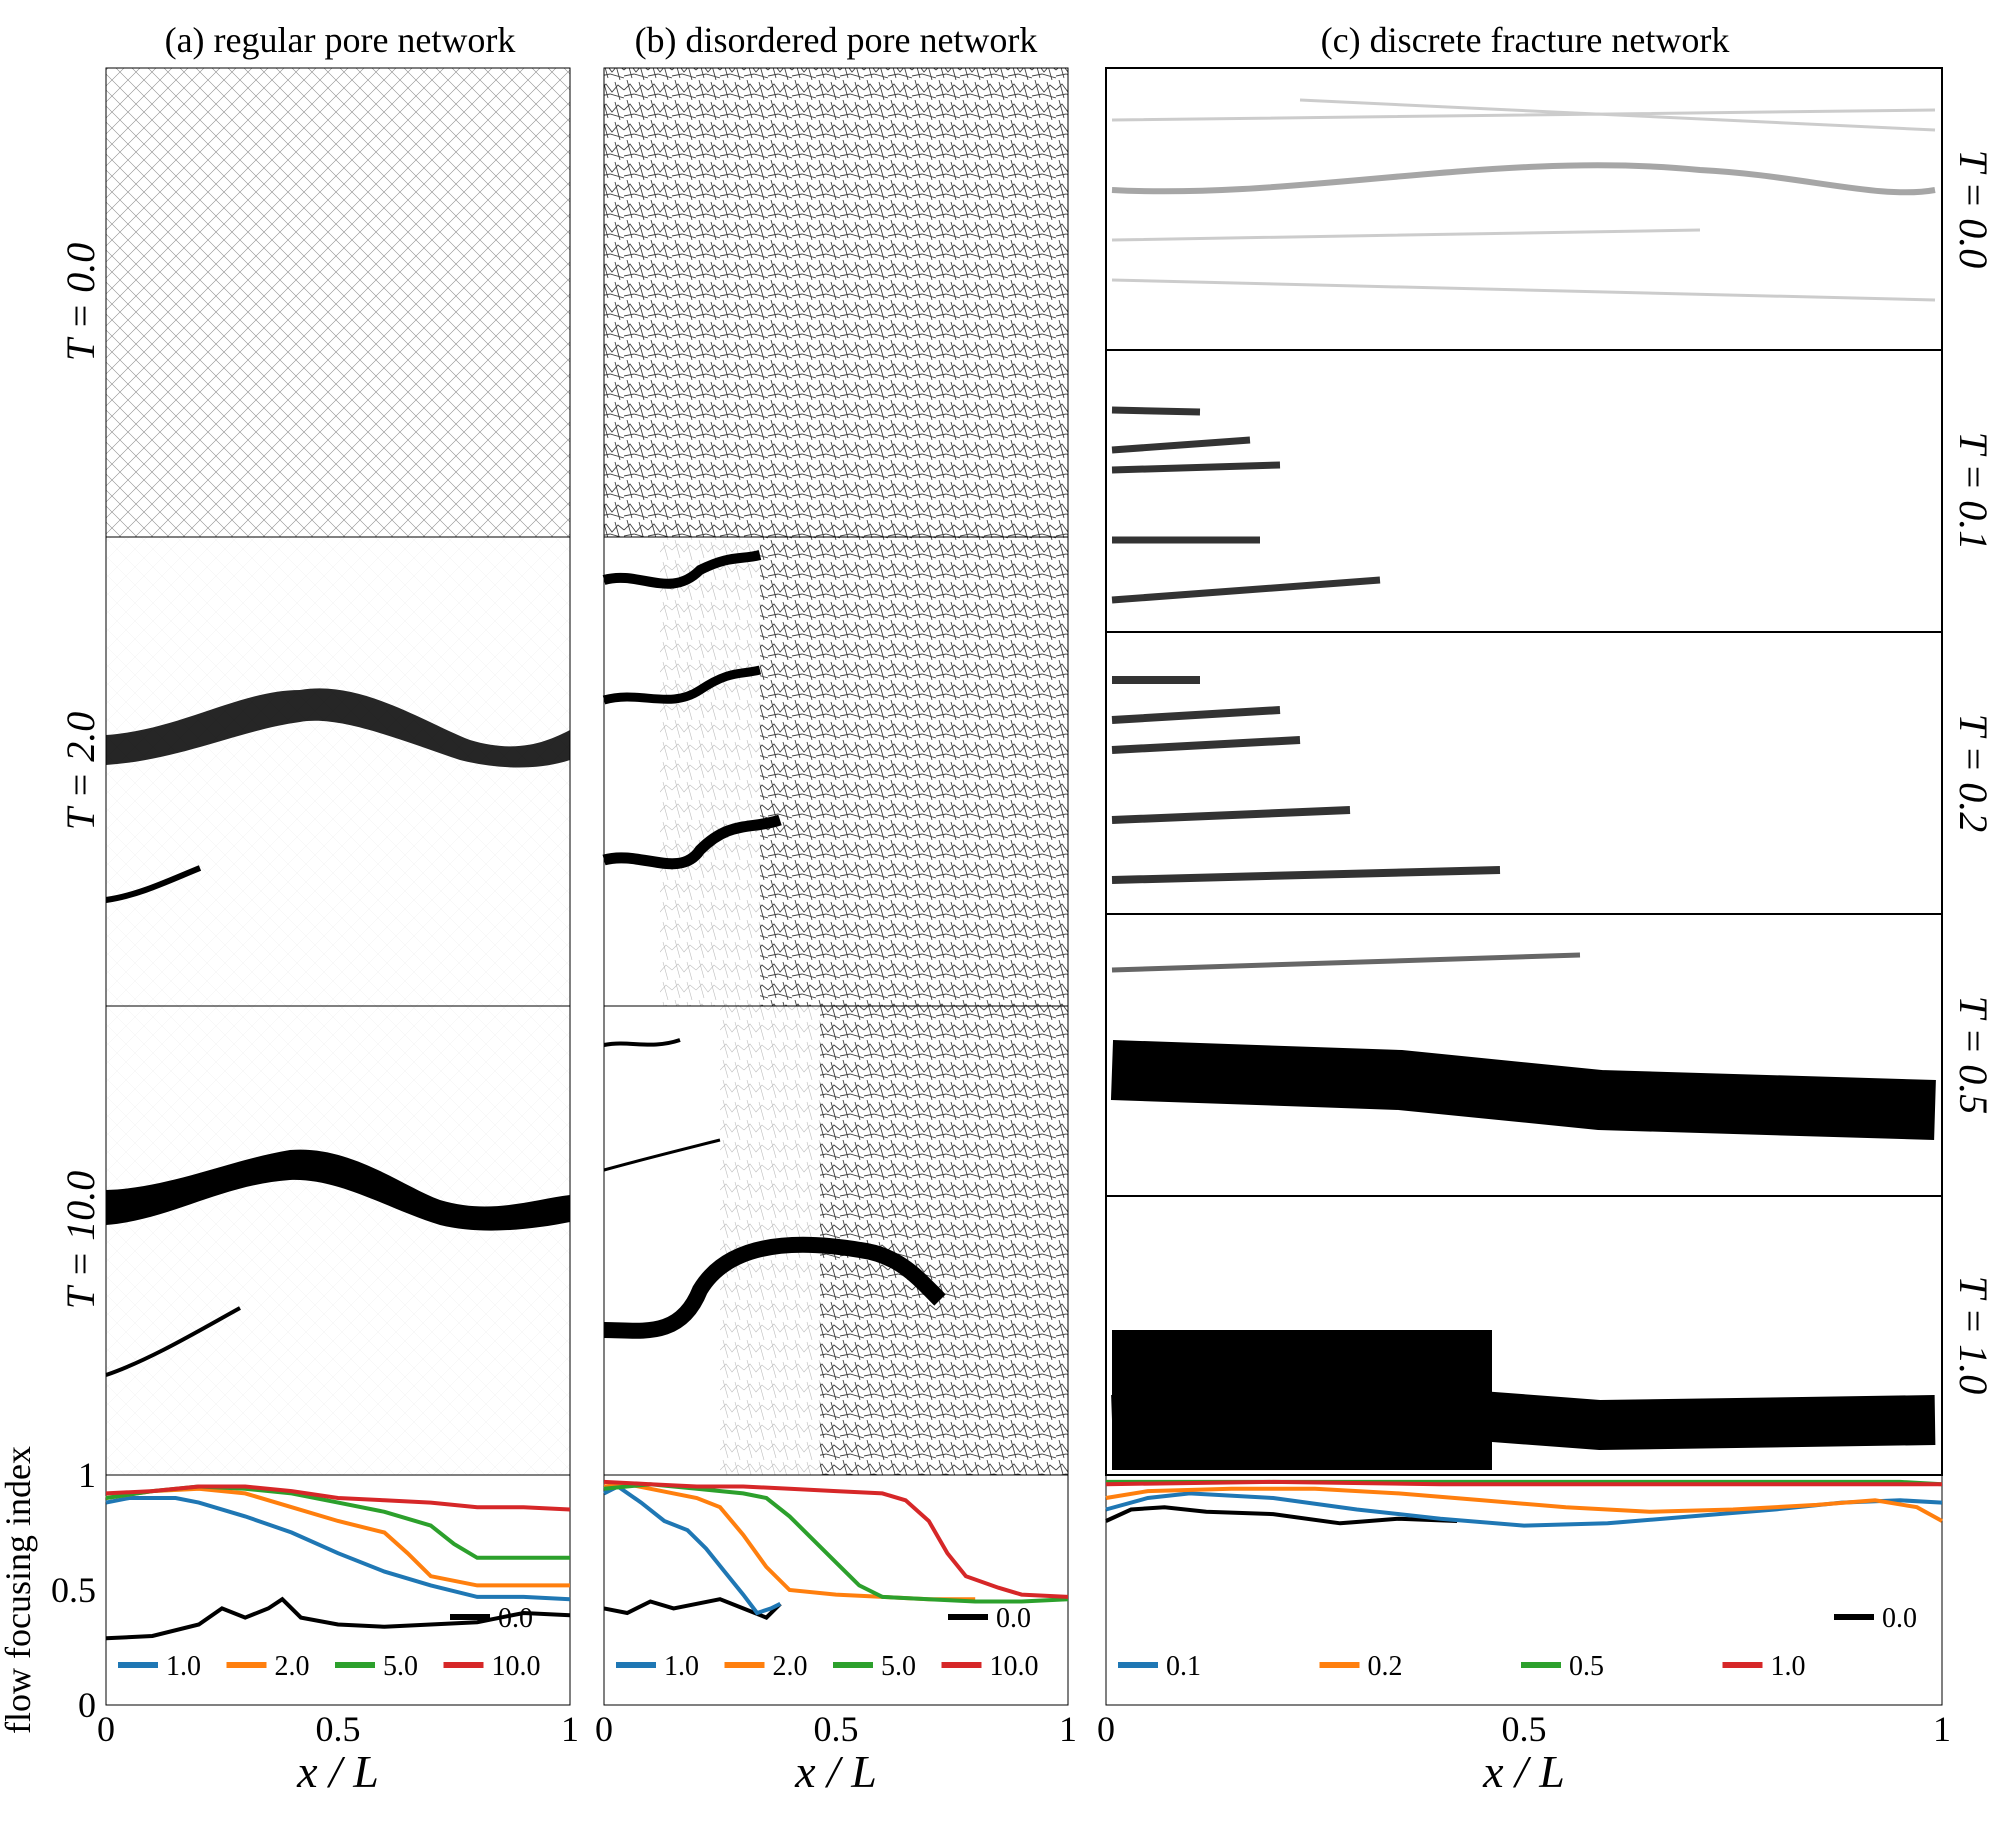  Describe the element at coordinates (183, 1666) in the screenshot. I see `legend-label-a-1: 1.0` at that location.